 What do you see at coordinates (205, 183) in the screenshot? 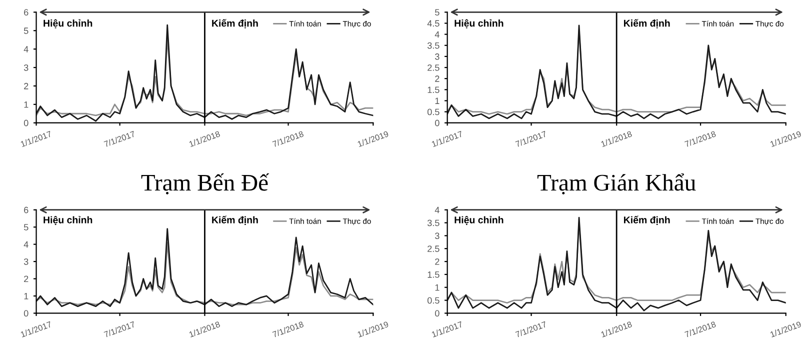
I see `text: Trạm Bến Đế` at bounding box center [205, 183].